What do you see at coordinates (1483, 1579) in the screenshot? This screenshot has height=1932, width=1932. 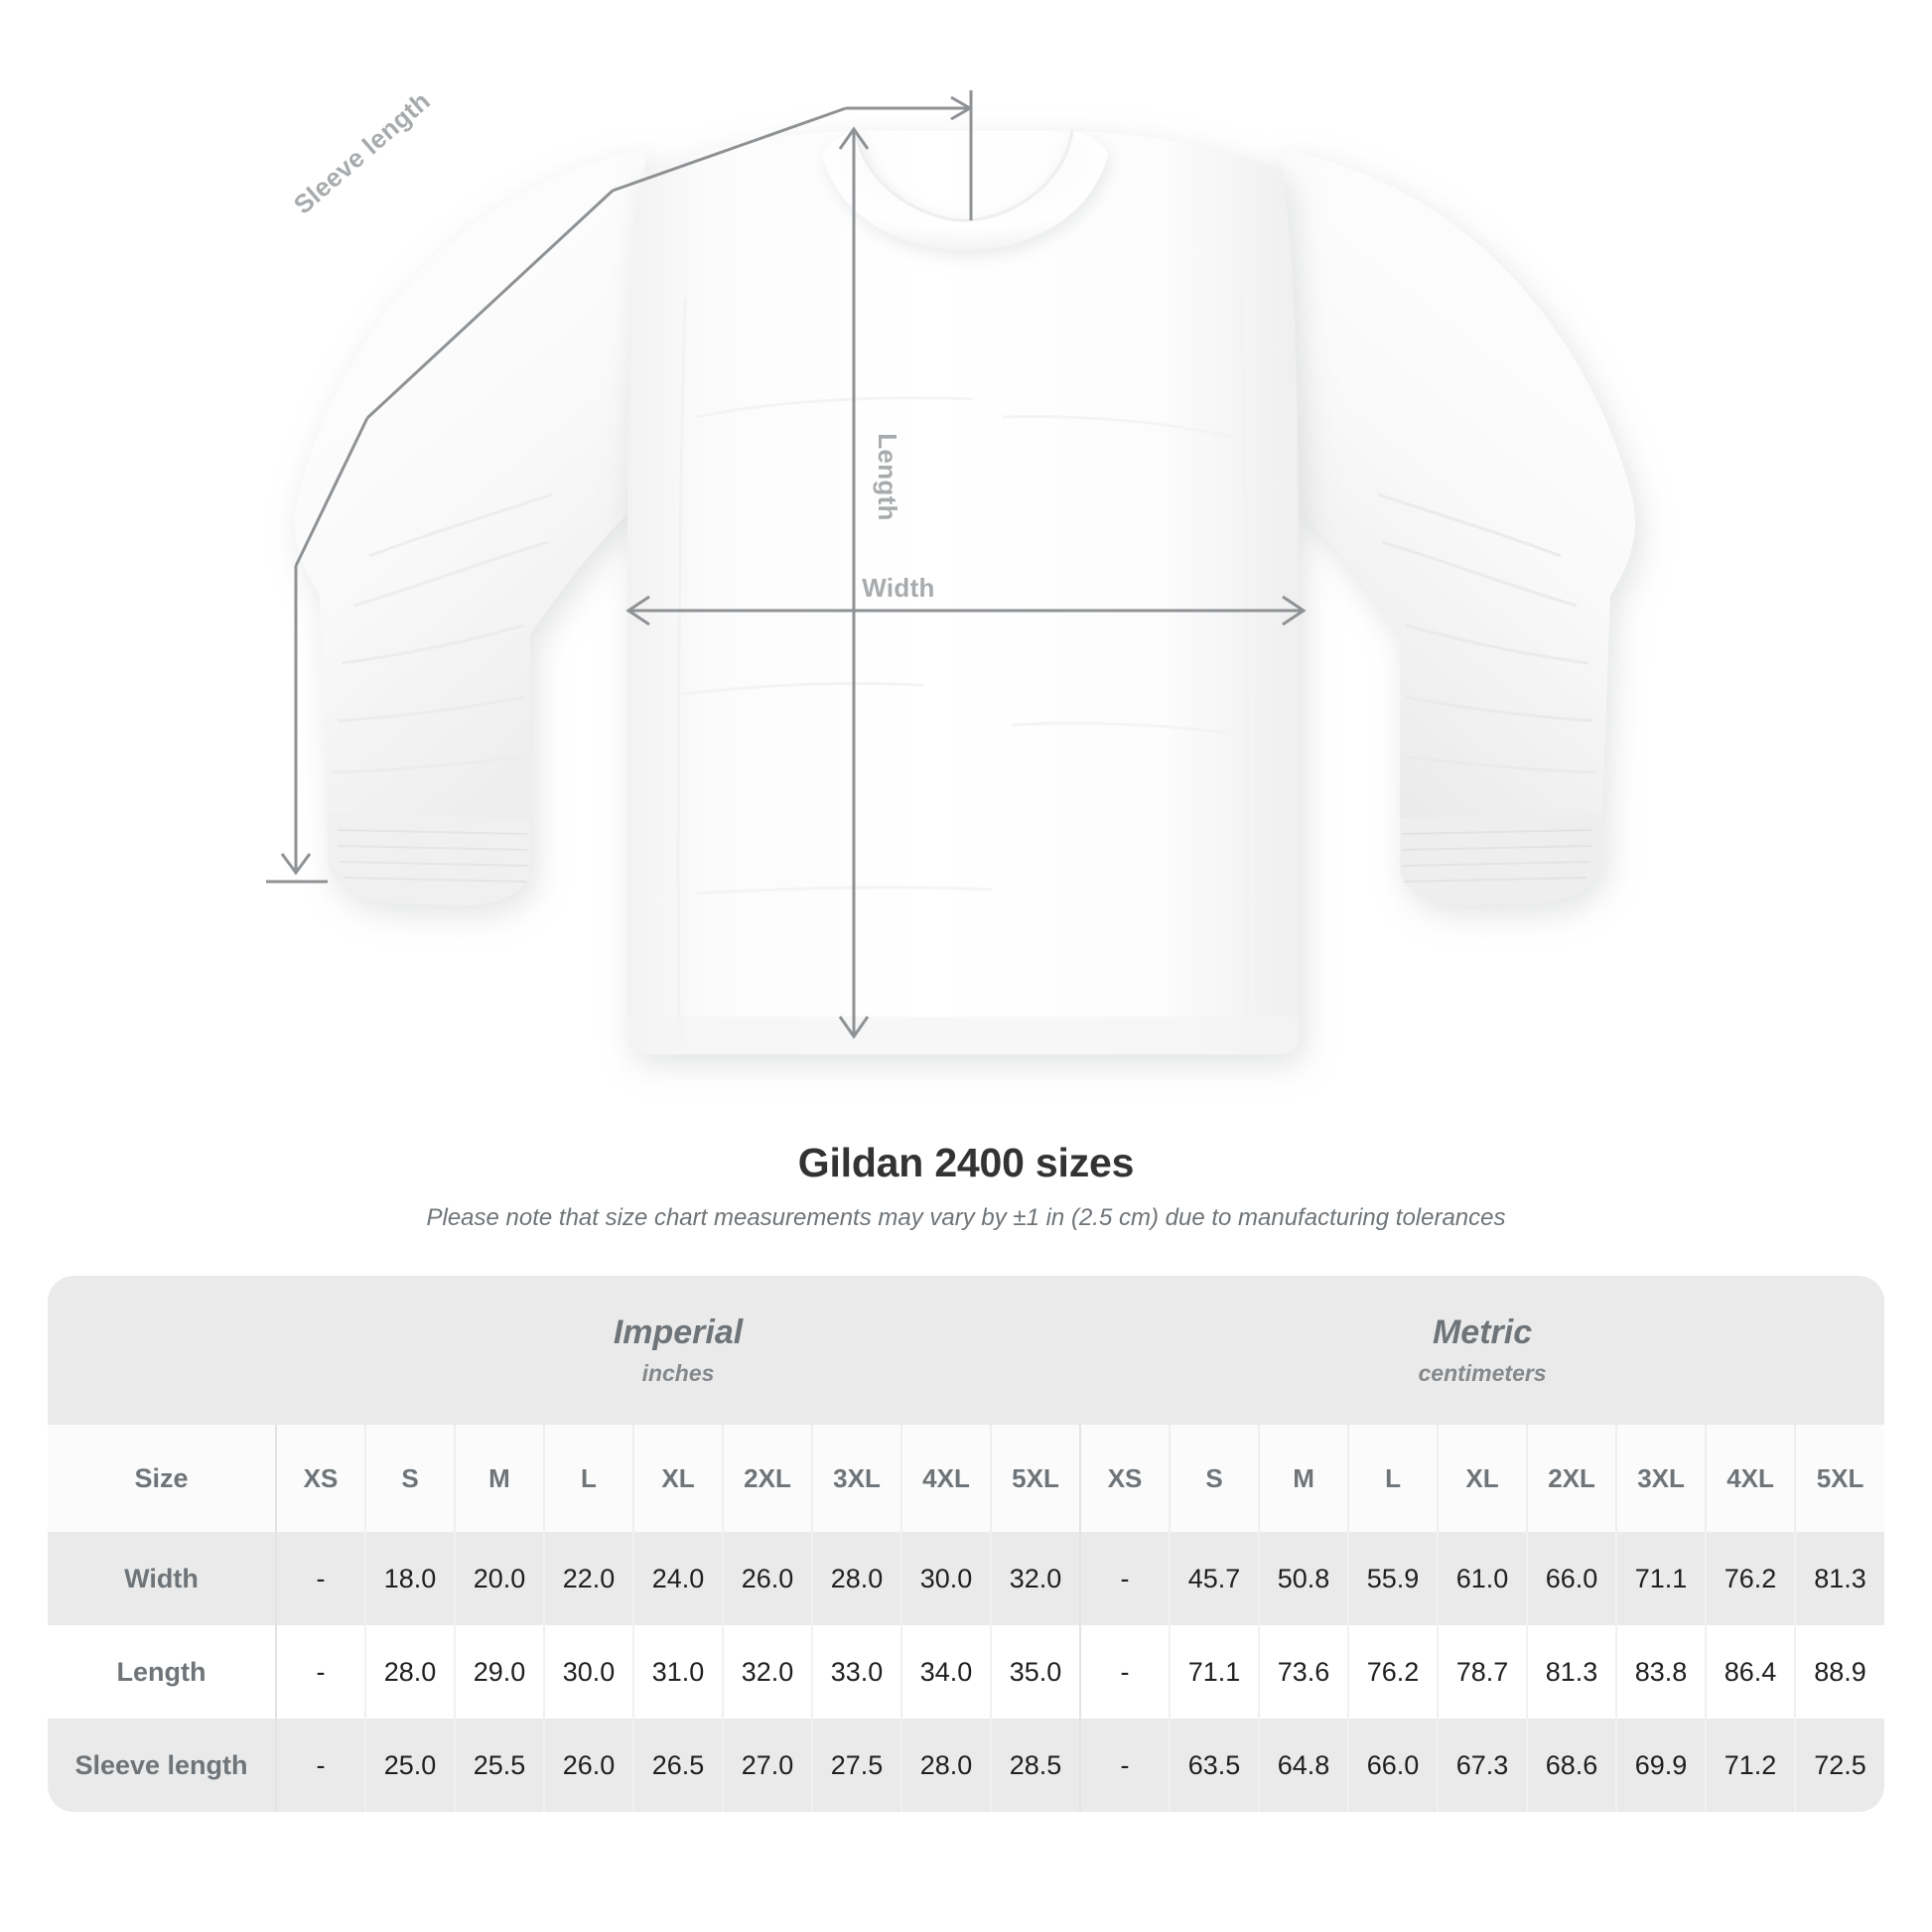 I see `cell-width-metric-xl: 61.0` at bounding box center [1483, 1579].